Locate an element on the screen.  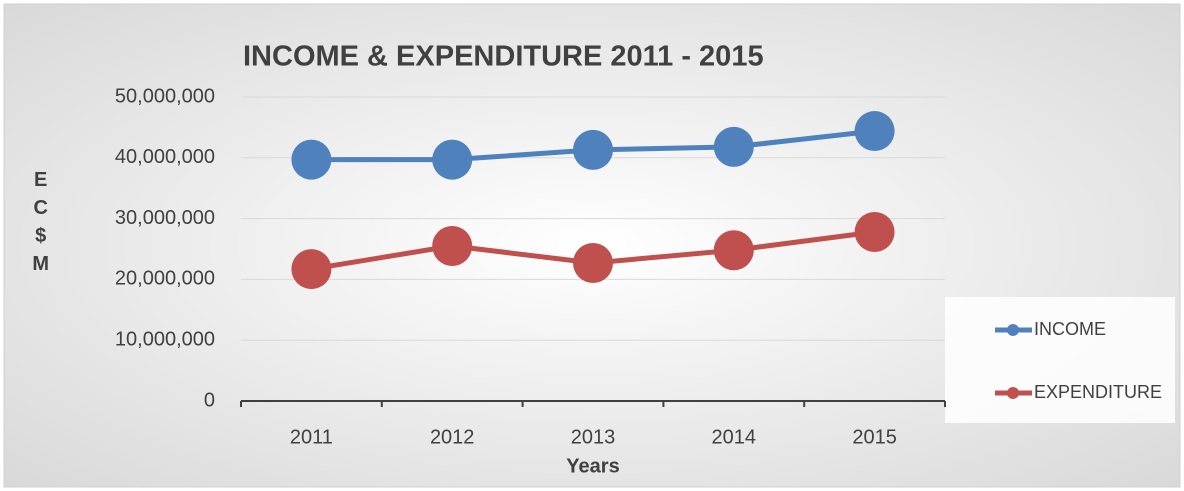
x-tick-label: 2013 is located at coordinates (593, 437).